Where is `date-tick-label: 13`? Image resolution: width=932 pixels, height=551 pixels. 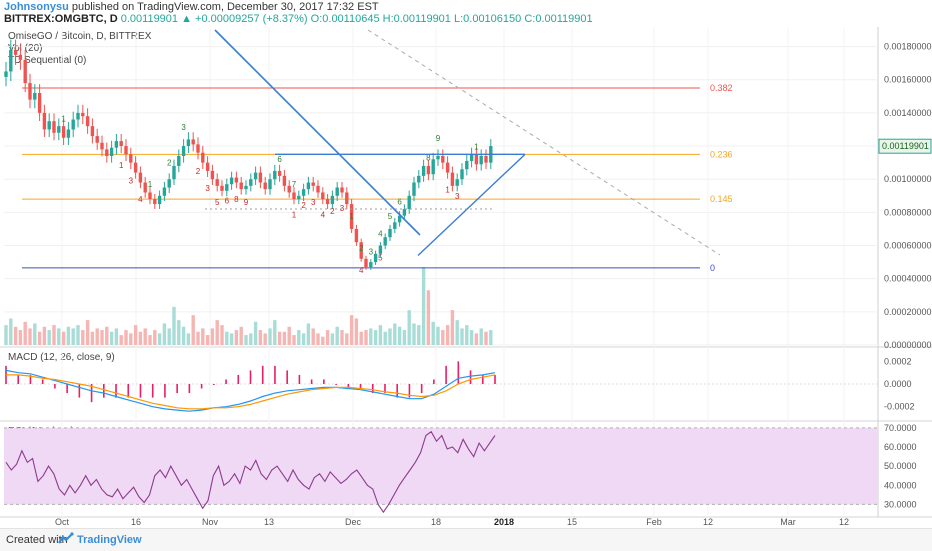
date-tick-label: 13 is located at coordinates (269, 522).